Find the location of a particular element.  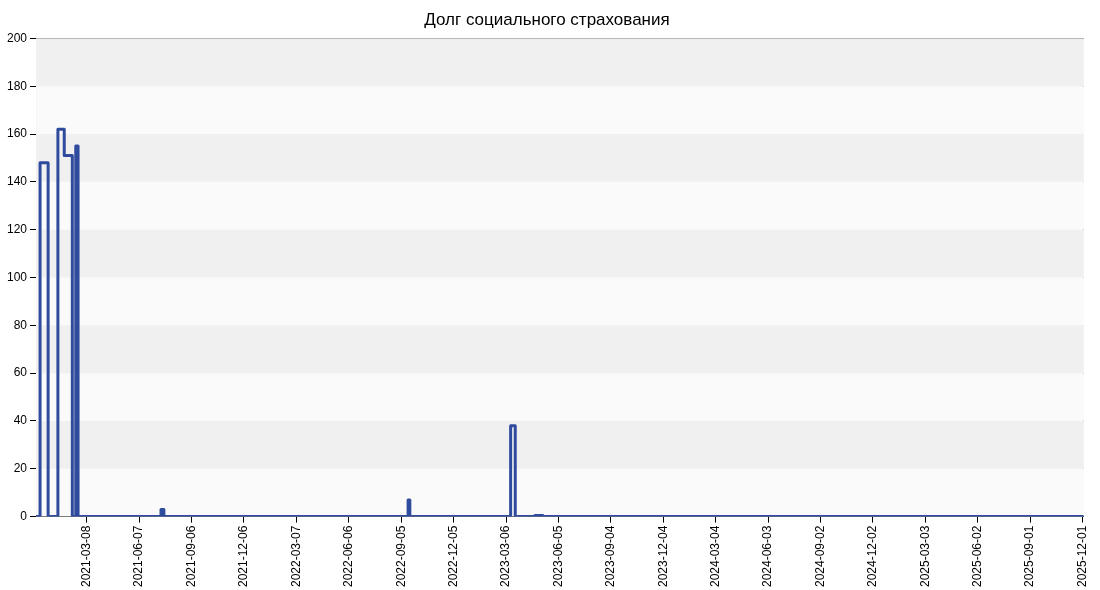

x-tick-label: 2024-06-03 is located at coordinates (767, 556).